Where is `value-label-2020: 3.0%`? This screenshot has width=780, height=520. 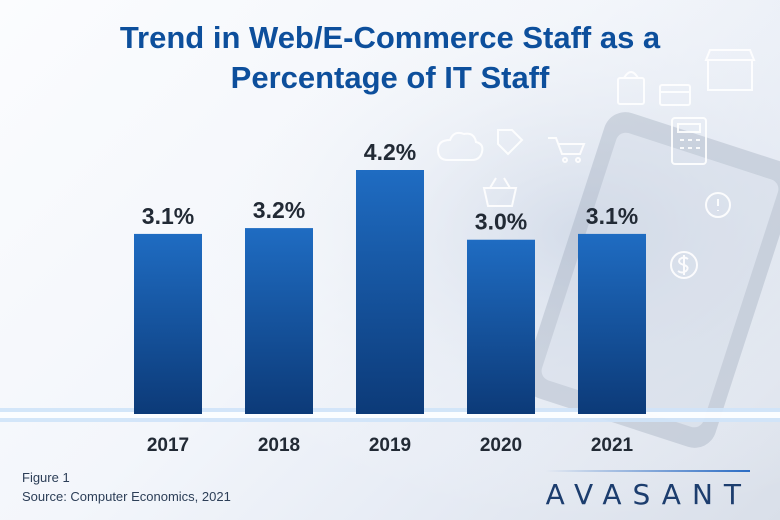 value-label-2020: 3.0% is located at coordinates (501, 222).